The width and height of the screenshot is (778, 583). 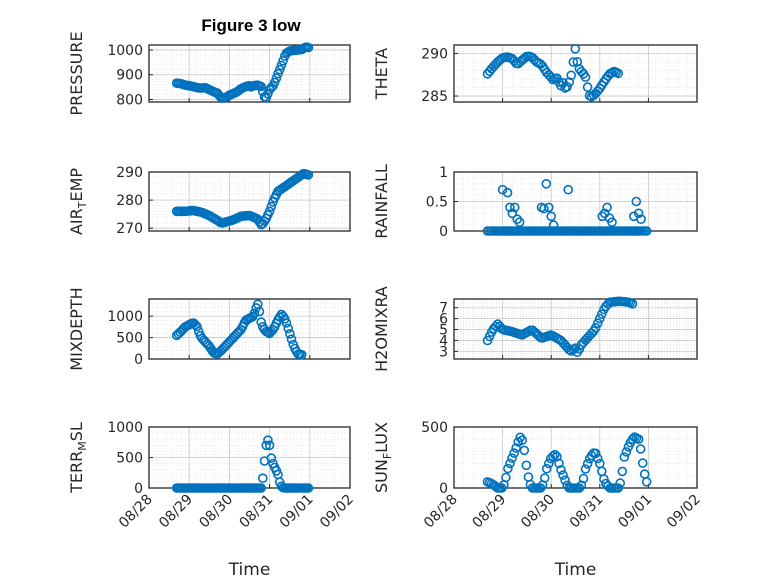 What do you see at coordinates (535, 202) in the screenshot?
I see `subplot-rainfall: 0 0.5 1 RAINFALL` at bounding box center [535, 202].